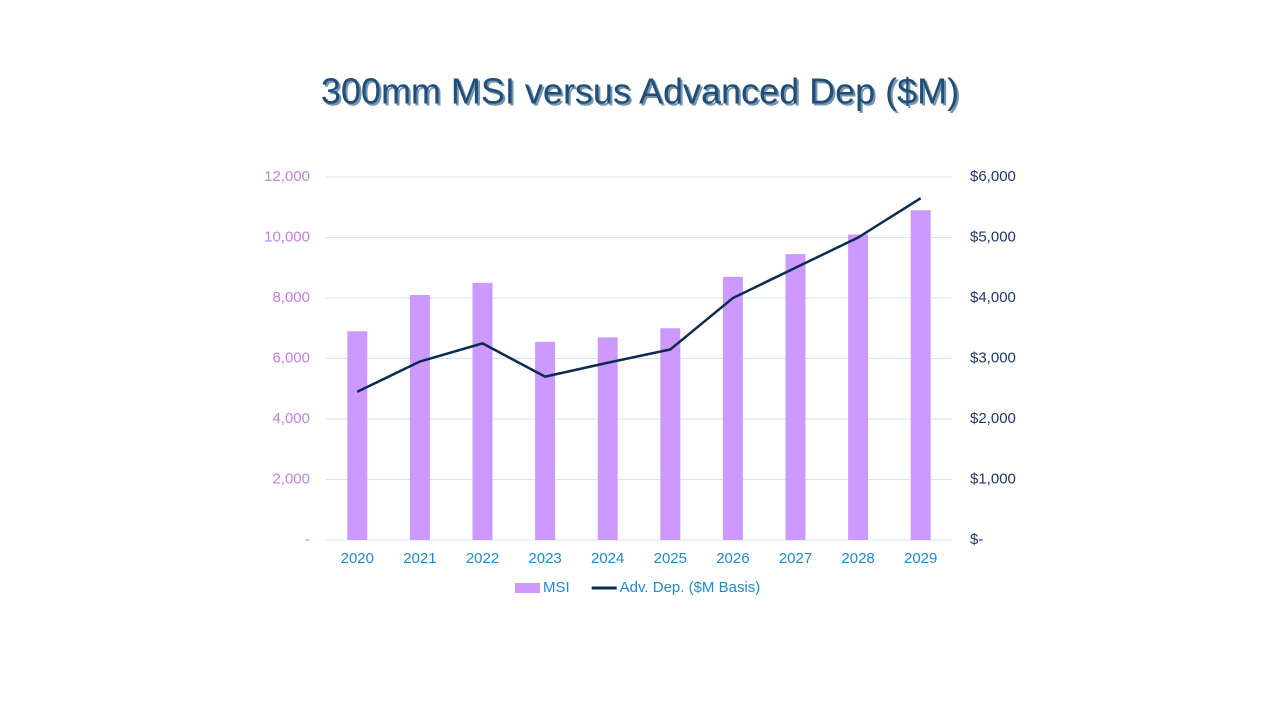 The width and height of the screenshot is (1280, 720). What do you see at coordinates (690, 587) in the screenshot?
I see `legend-label: Adv. Dep. ($M Basis)` at bounding box center [690, 587].